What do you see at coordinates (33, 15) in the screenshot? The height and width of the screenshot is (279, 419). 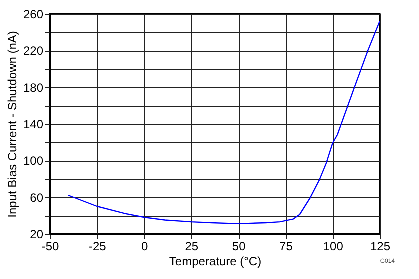 I see `y-tick-label: 260` at bounding box center [33, 15].